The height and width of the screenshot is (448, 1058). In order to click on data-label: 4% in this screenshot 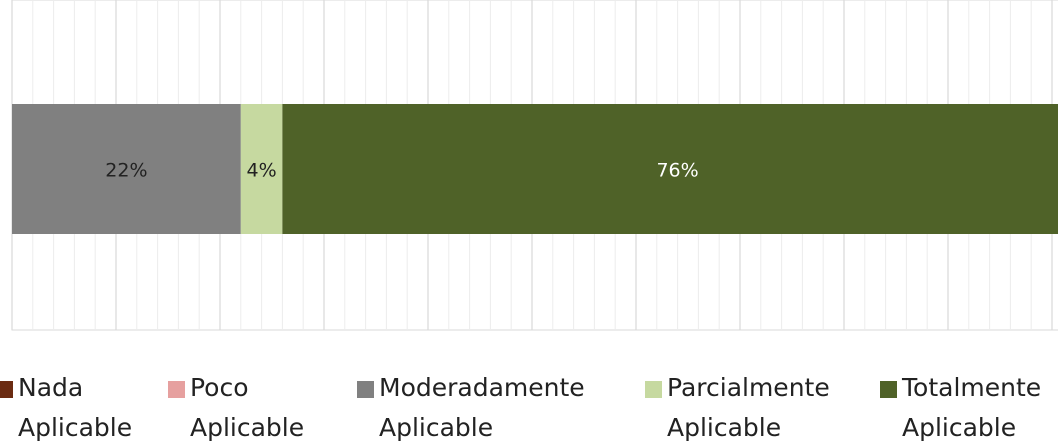, I will do `click(262, 171)`.